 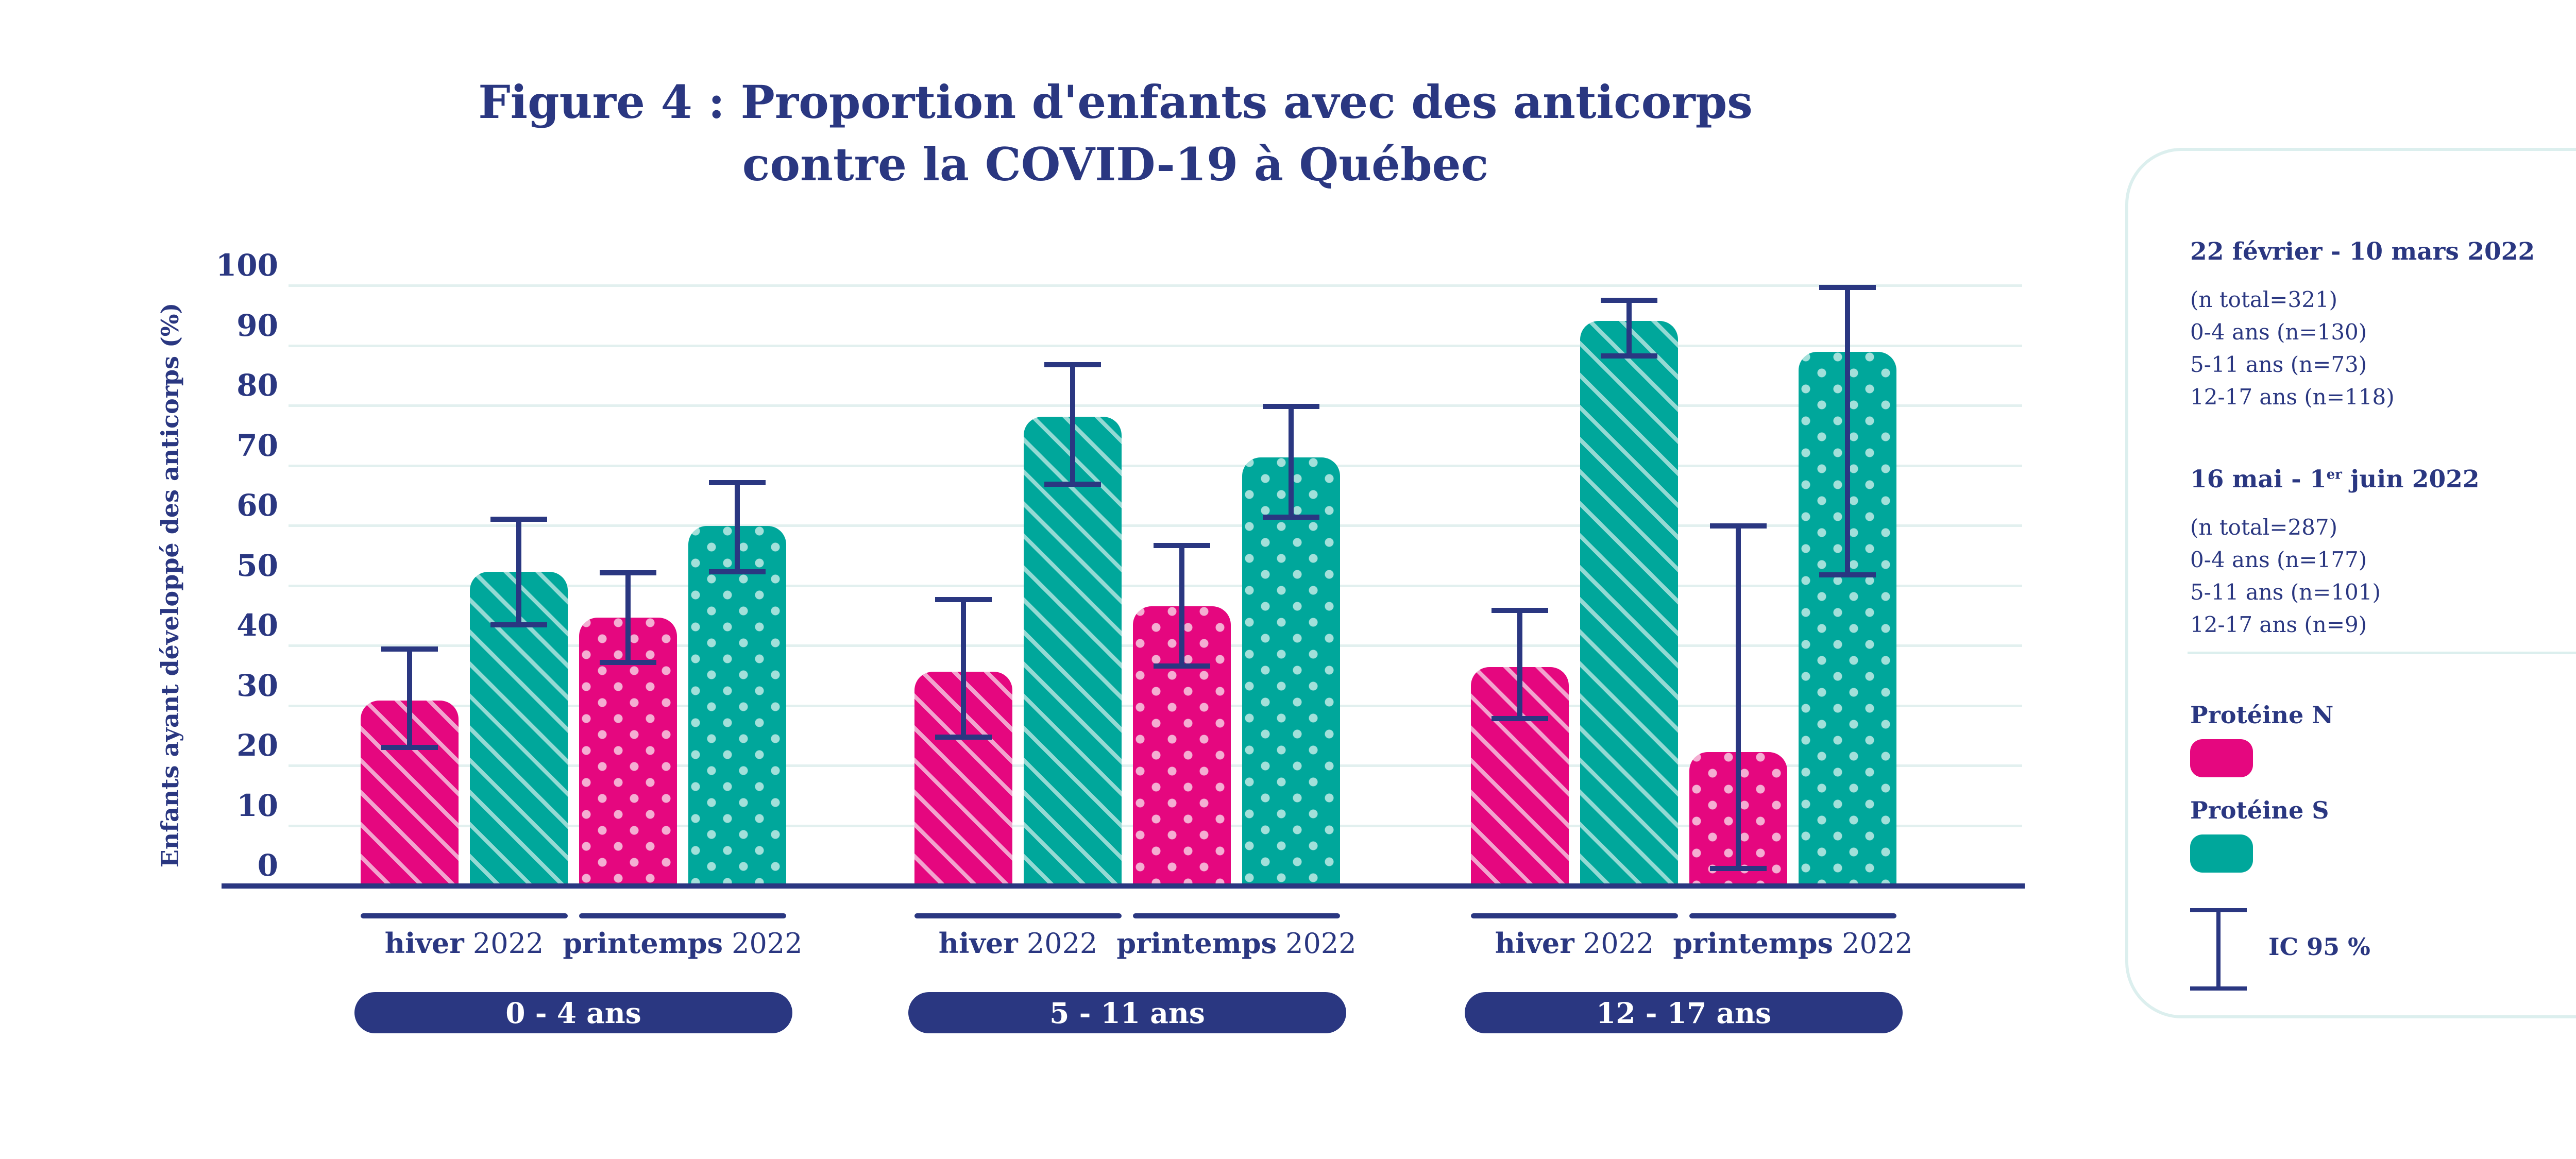 I want to click on y-tick-label-70: 70, so click(x=257, y=445).